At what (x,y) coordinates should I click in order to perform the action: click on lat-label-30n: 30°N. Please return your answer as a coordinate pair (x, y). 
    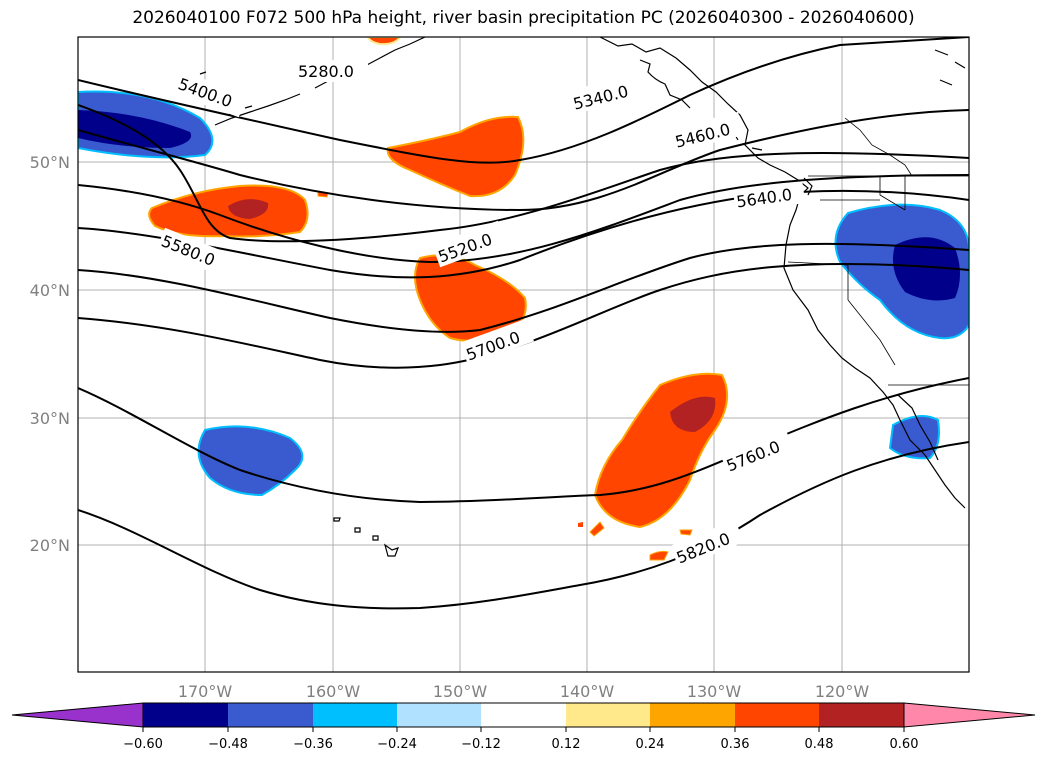
    Looking at the image, I should click on (50, 418).